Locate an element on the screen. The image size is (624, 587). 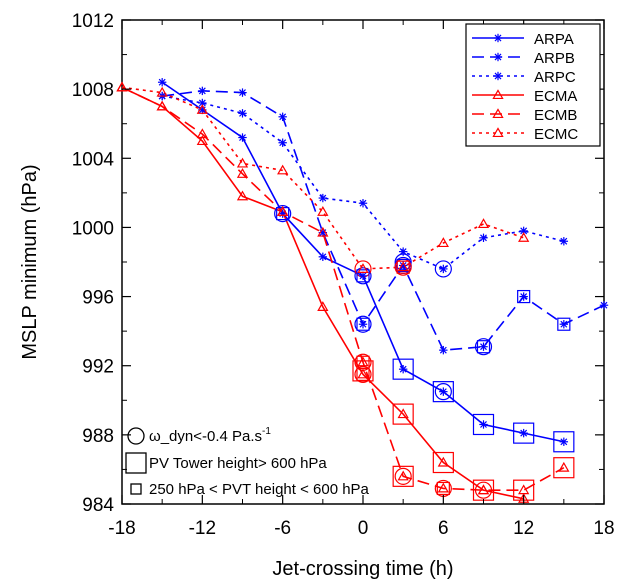
legend-marker-arpc is located at coordinates (498, 76).